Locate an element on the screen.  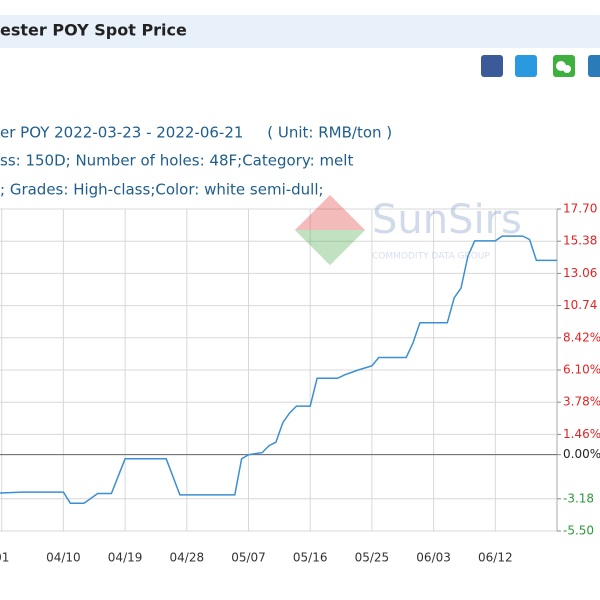
watermark: SunSirs COMMODITY DATA GROUP is located at coordinates (408, 230).